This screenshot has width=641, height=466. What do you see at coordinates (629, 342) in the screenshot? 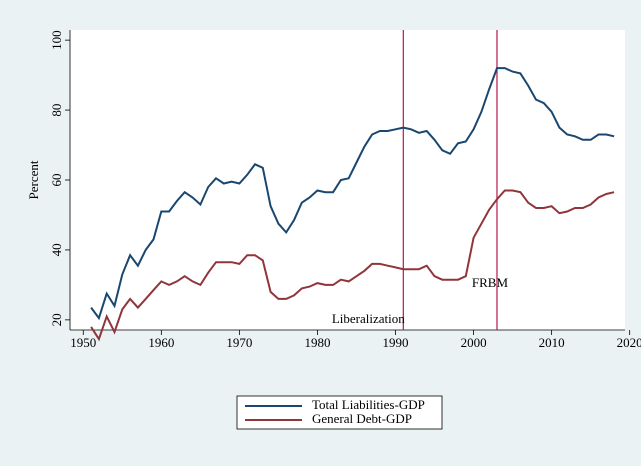
I see `x-tick-label: 2020` at bounding box center [629, 342].